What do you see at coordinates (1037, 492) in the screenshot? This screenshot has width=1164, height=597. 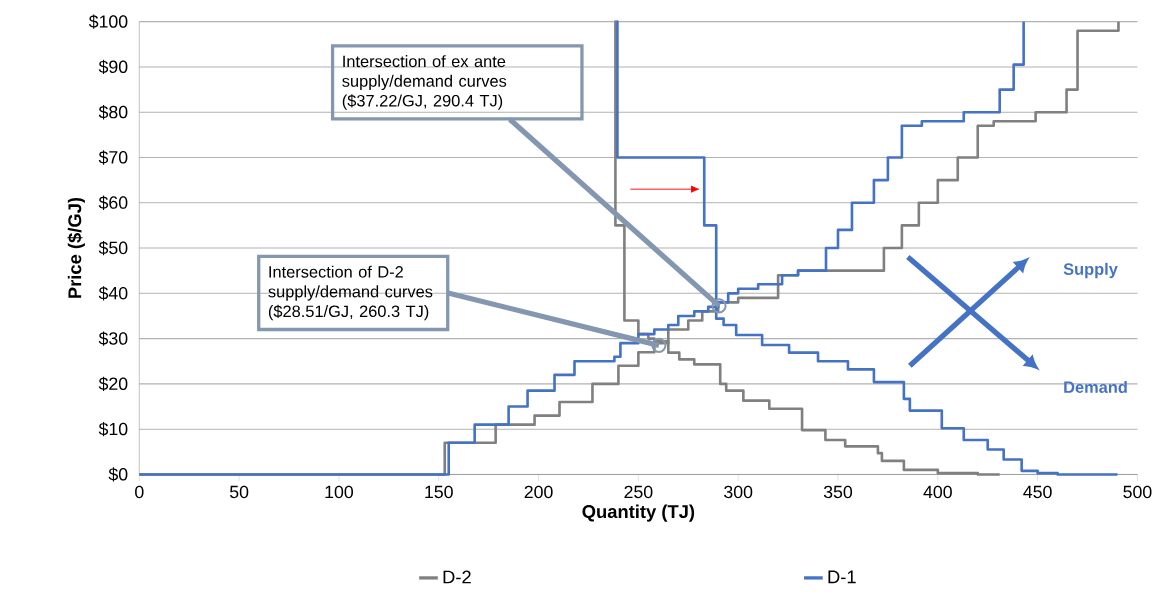 I see `x-tick-label: 450` at bounding box center [1037, 492].